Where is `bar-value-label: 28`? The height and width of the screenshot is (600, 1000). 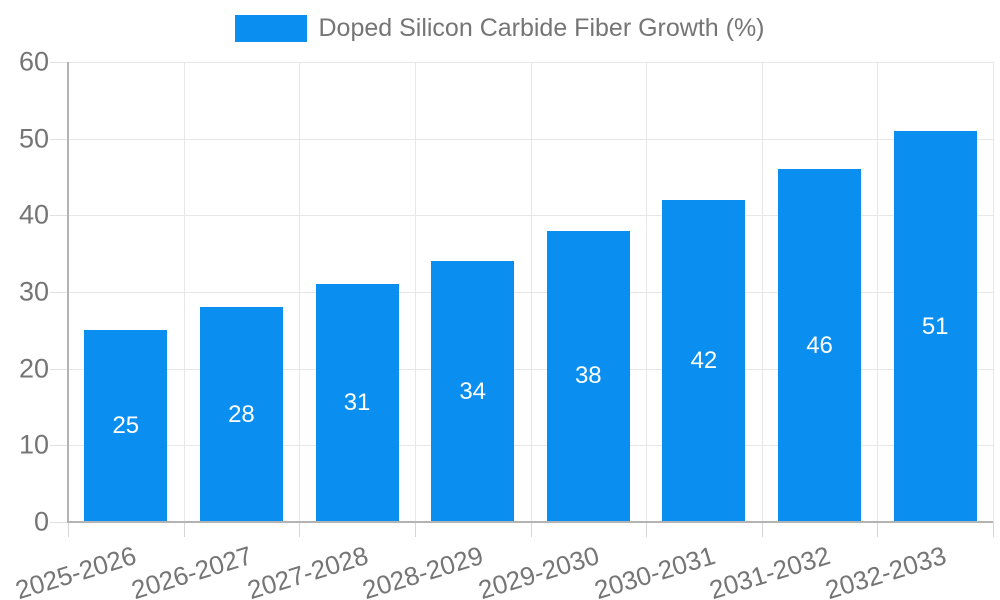
bar-value-label: 28 is located at coordinates (241, 414).